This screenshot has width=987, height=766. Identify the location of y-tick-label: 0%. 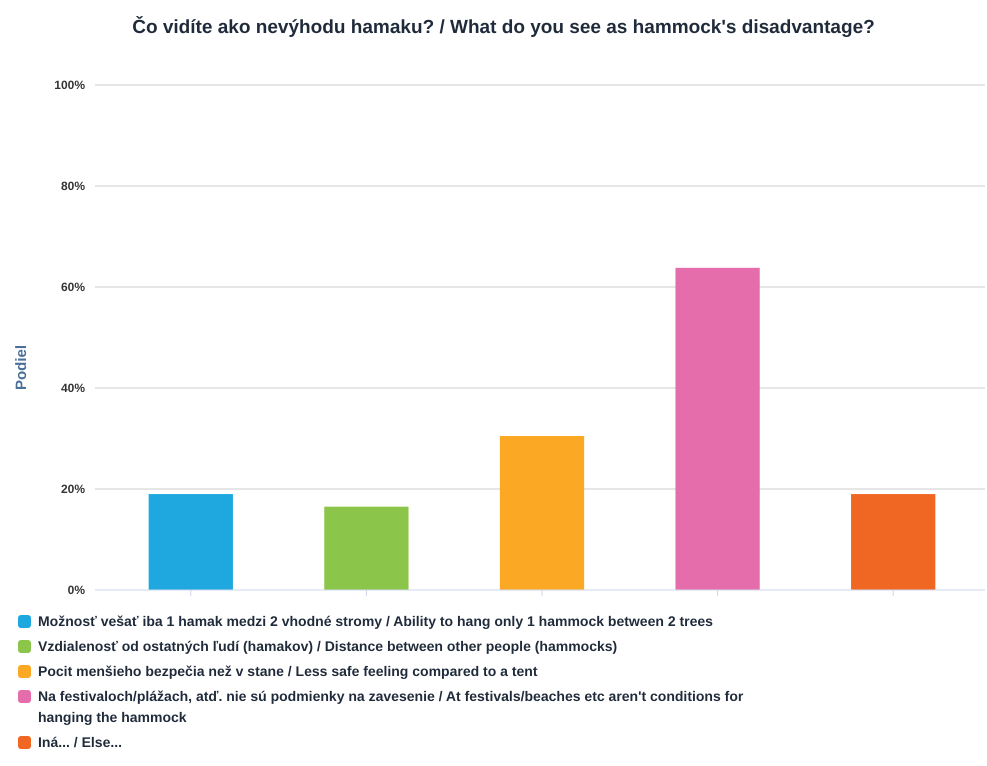
(77, 590).